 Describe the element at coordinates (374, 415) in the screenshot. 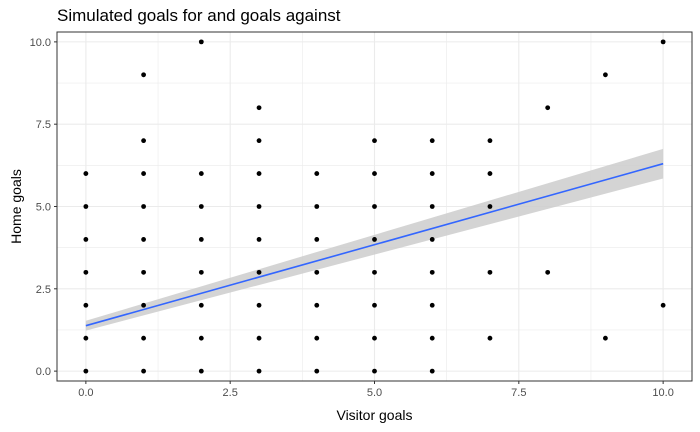

I see `x-axis-title: Visitor goals` at that location.